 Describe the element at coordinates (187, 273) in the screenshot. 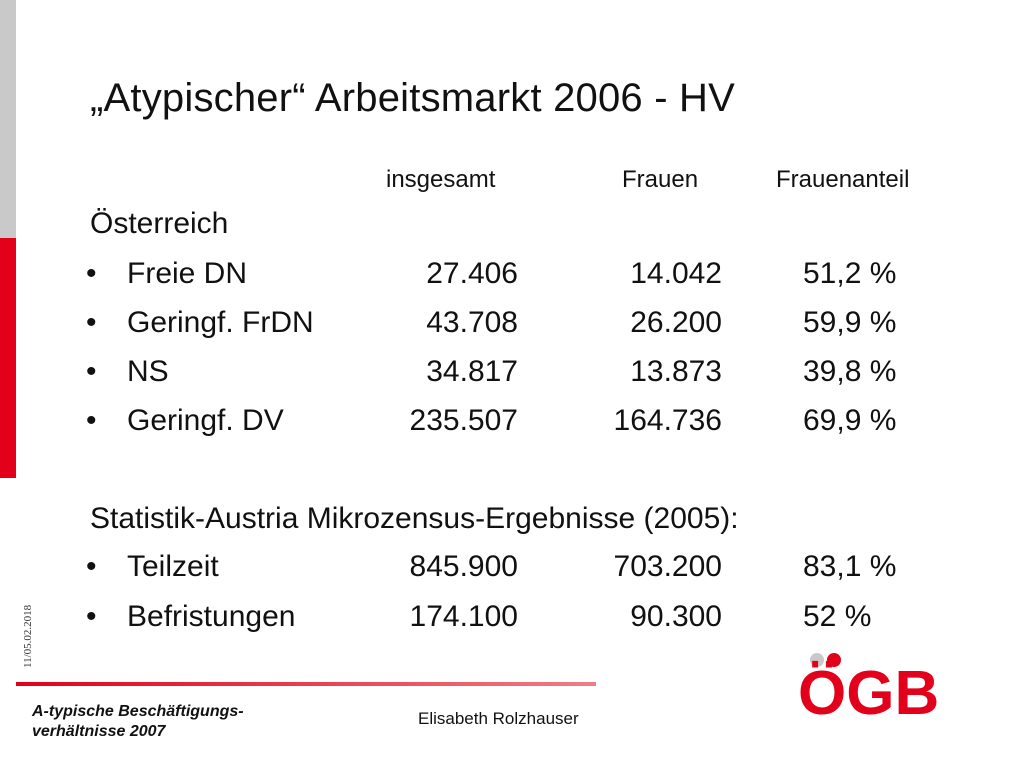

I see `row-label: Freie DN` at that location.